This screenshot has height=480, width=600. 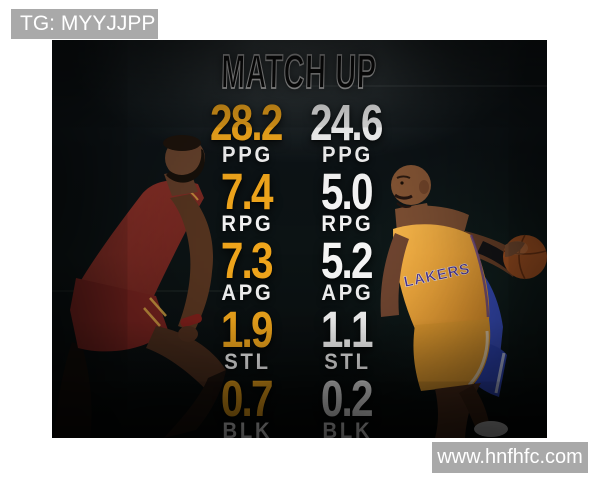 What do you see at coordinates (347, 398) in the screenshot?
I see `stat-value-right: 0.2` at bounding box center [347, 398].